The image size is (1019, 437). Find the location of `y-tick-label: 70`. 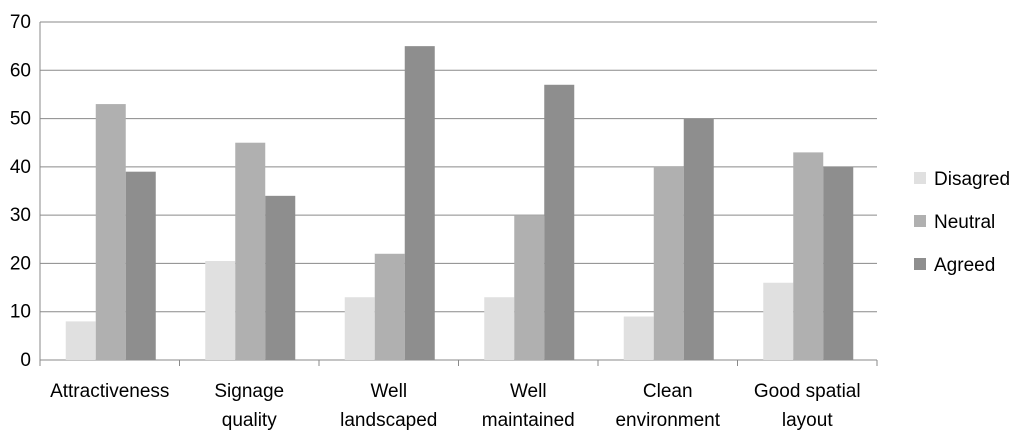

y-tick-label: 70 is located at coordinates (20, 22).